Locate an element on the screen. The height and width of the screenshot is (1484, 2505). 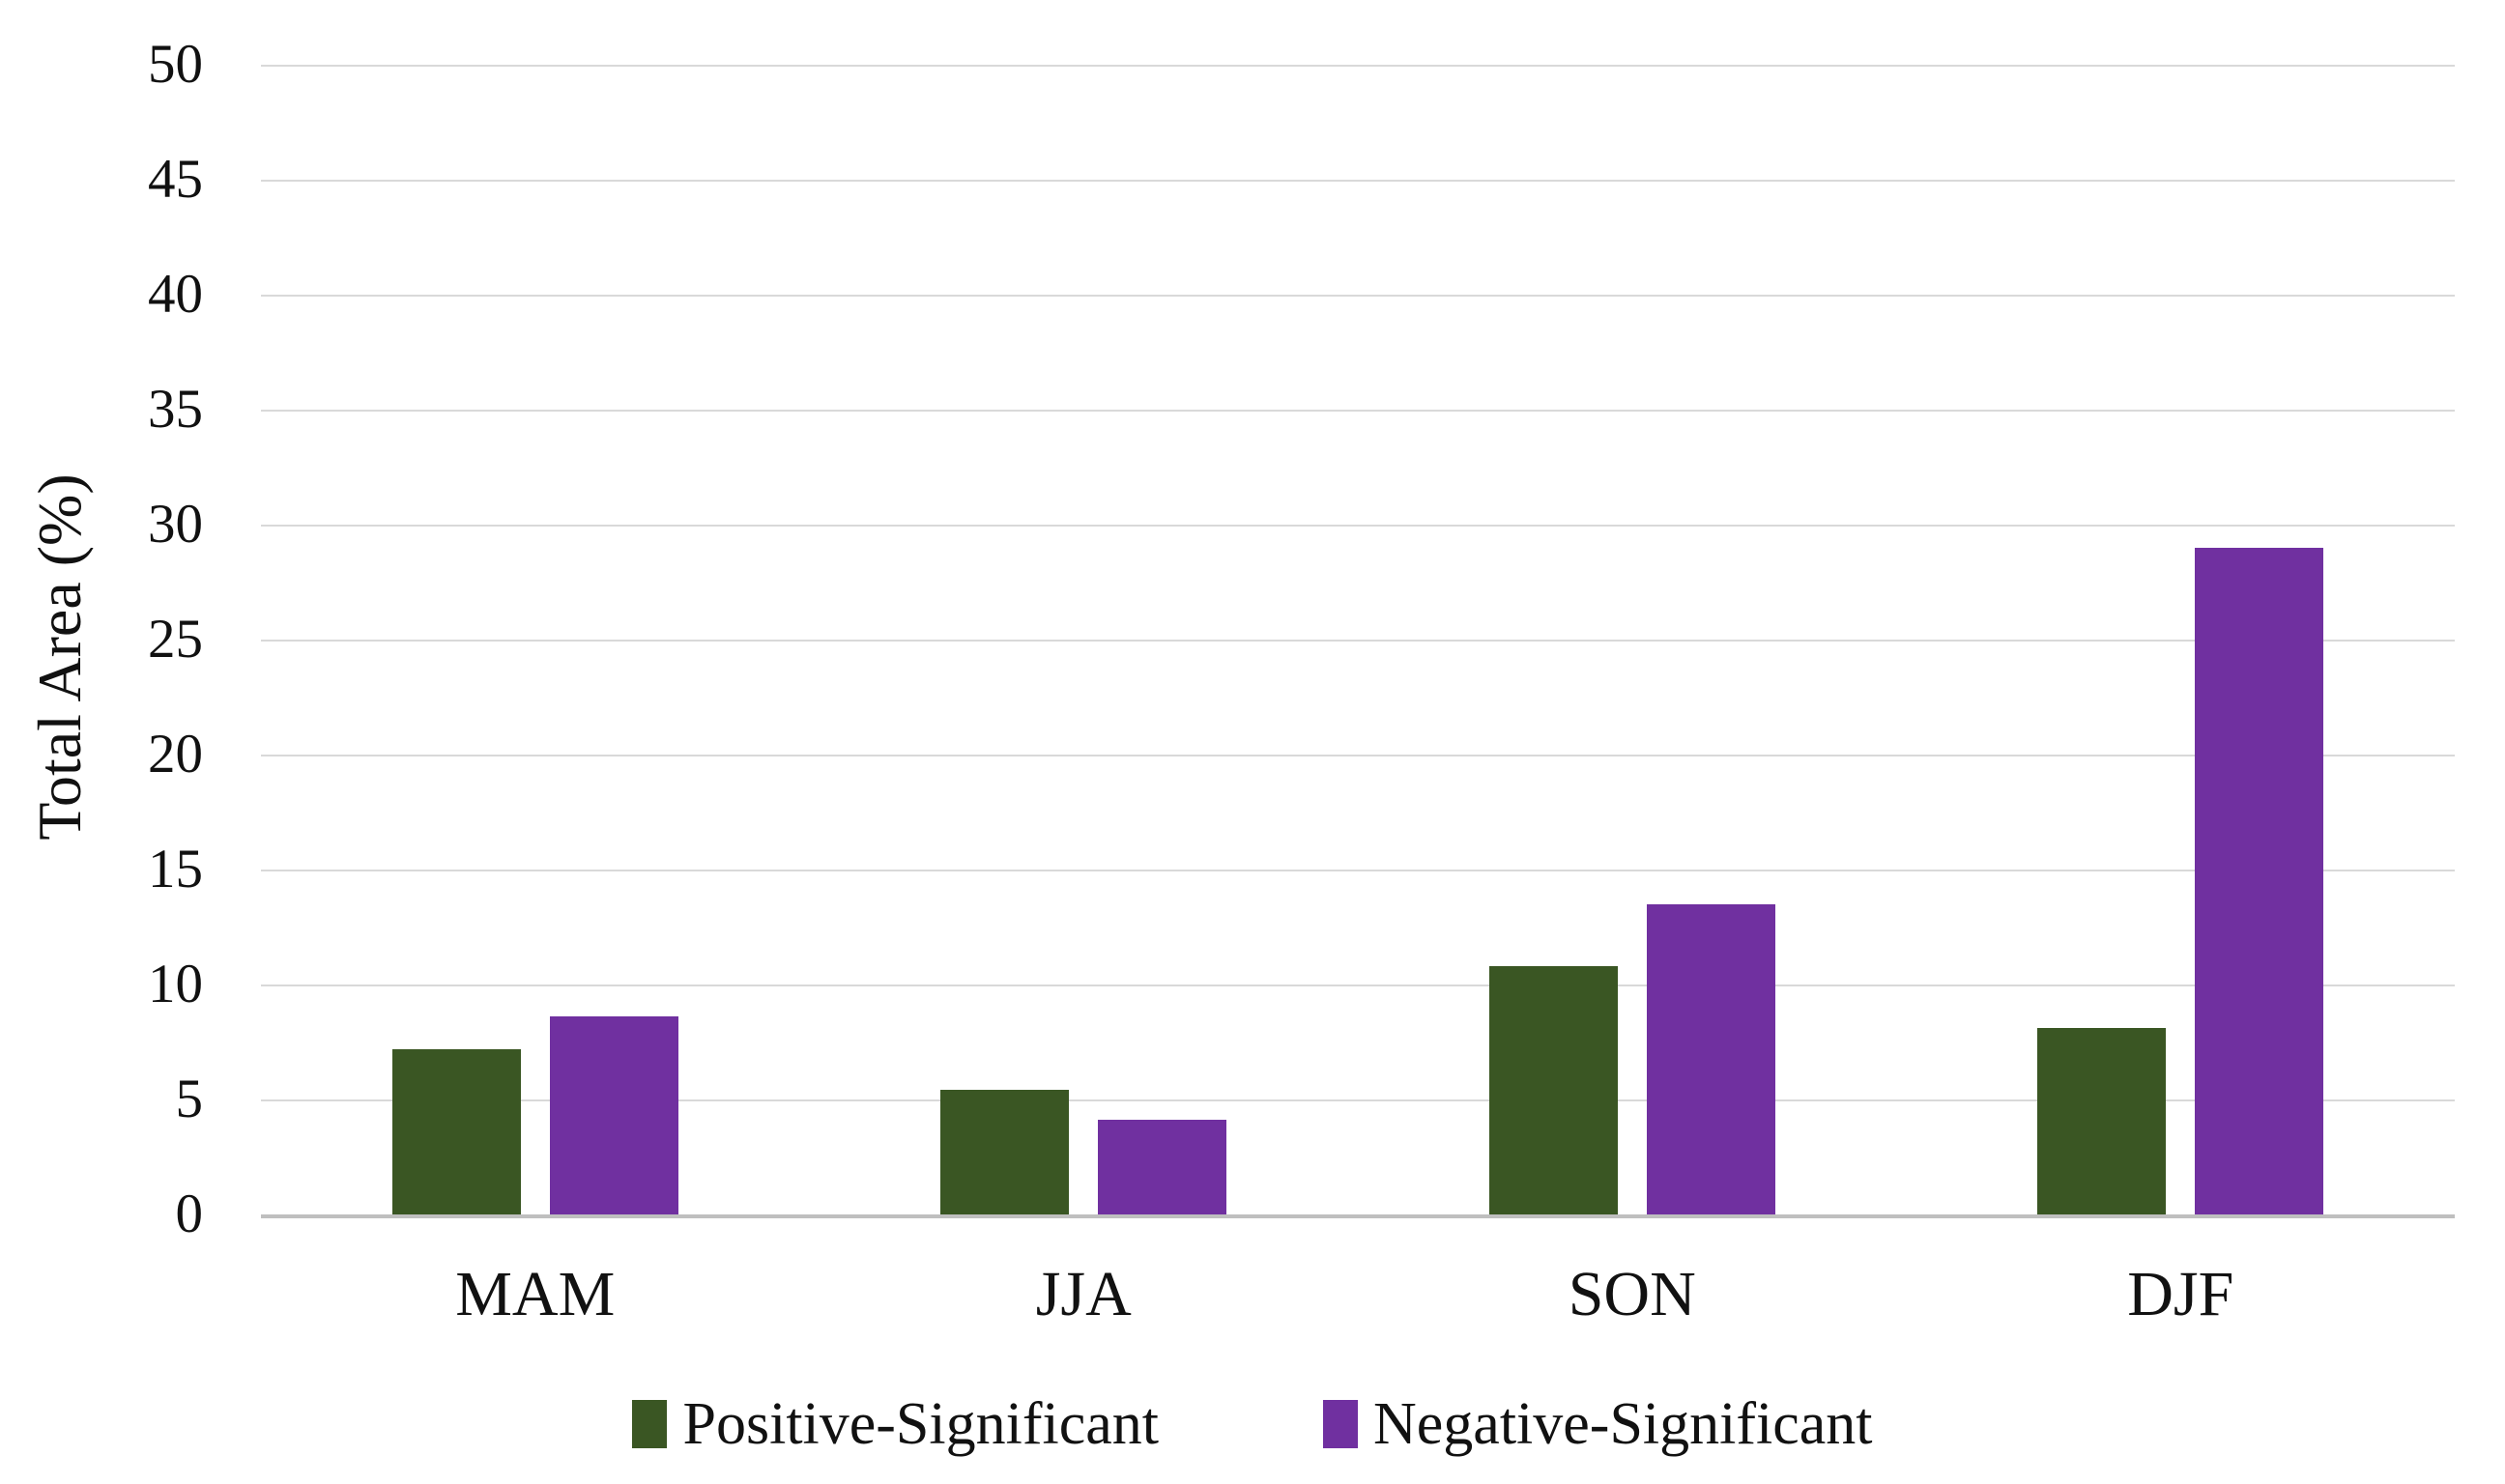
y-tick-label: 30 is located at coordinates (175, 524).